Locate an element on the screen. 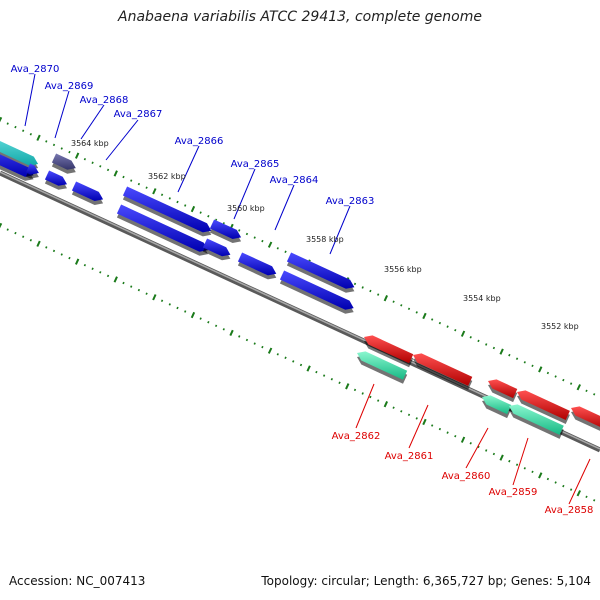 The height and width of the screenshot is (600, 600). kbp-label-3552: 3552 kbp is located at coordinates (560, 326).